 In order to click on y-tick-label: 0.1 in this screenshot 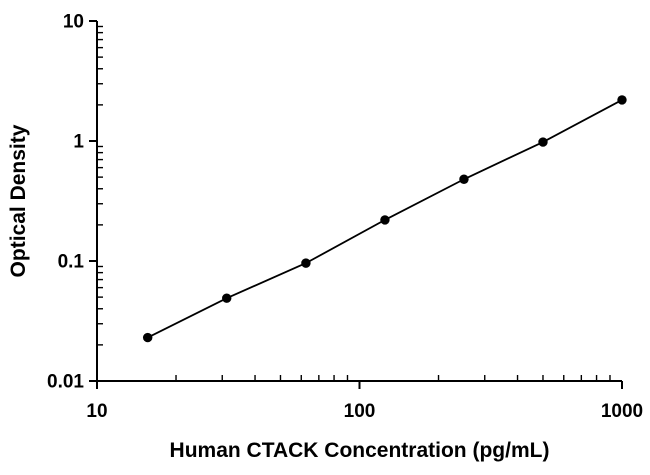, I will do `click(71, 262)`.